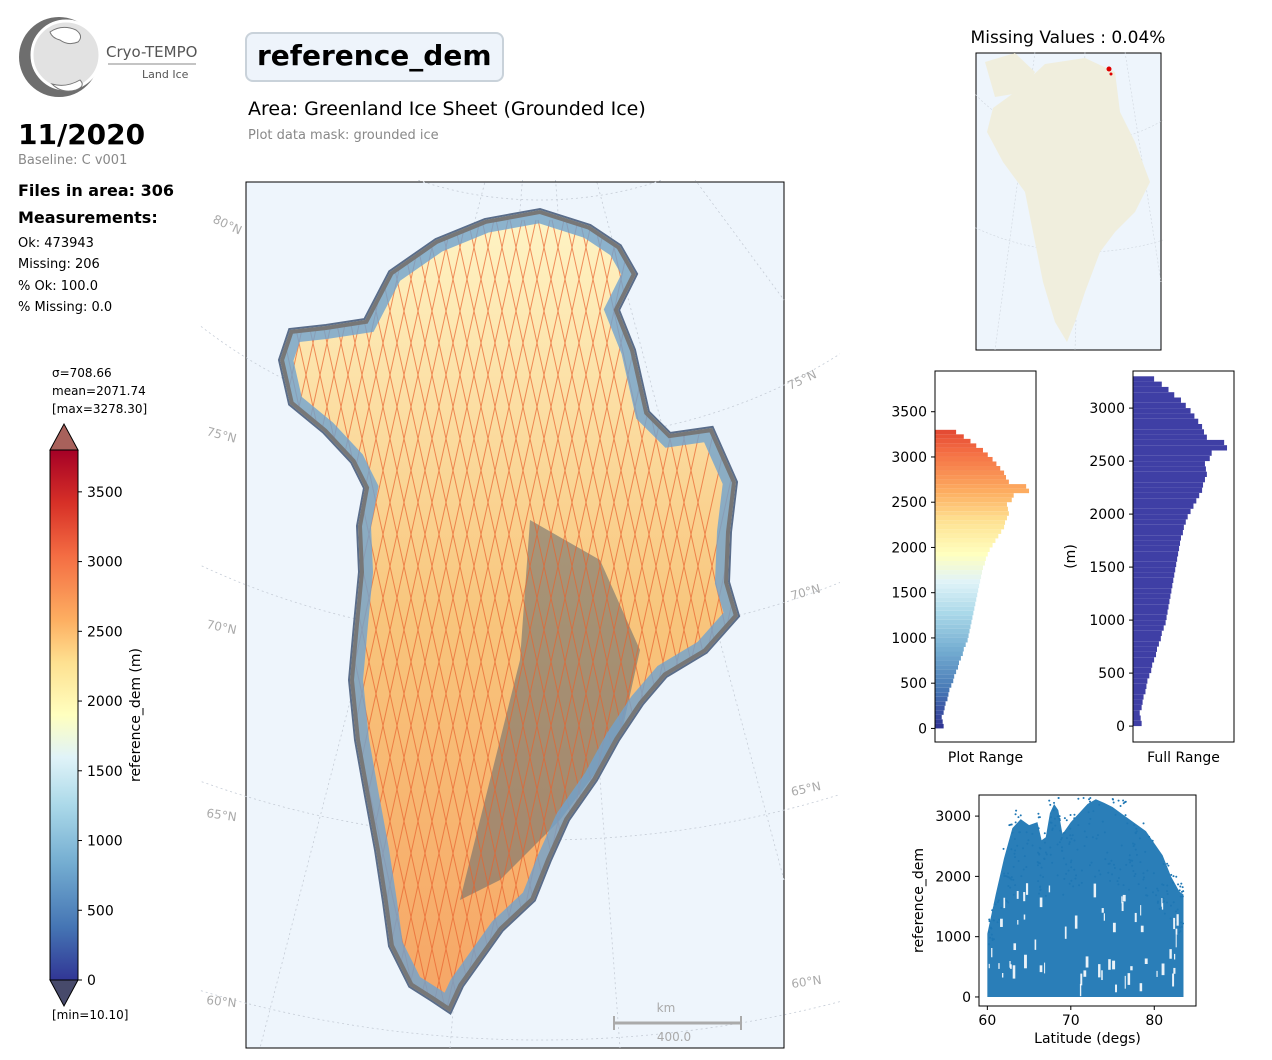  What do you see at coordinates (1071, 1021) in the screenshot?
I see `scatter-xtick: 70` at bounding box center [1071, 1021].